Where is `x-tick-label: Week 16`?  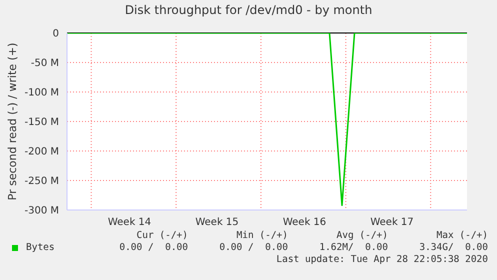
x-tick-label: Week 16 is located at coordinates (304, 222).